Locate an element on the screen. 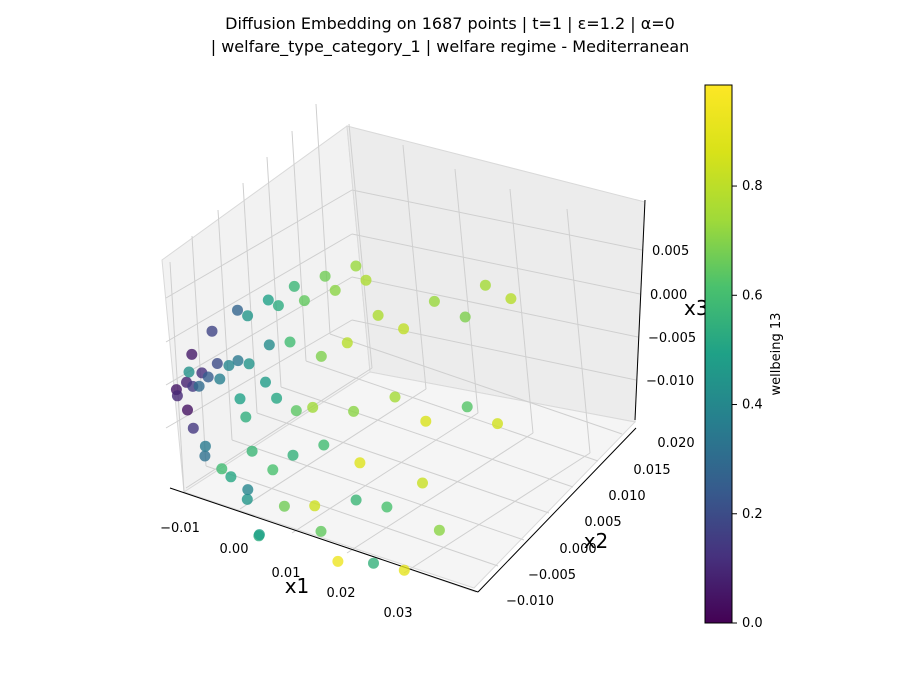  x-tick-labels: −0.01 0.00 0.01 0.02 0.03 is located at coordinates (286, 571).